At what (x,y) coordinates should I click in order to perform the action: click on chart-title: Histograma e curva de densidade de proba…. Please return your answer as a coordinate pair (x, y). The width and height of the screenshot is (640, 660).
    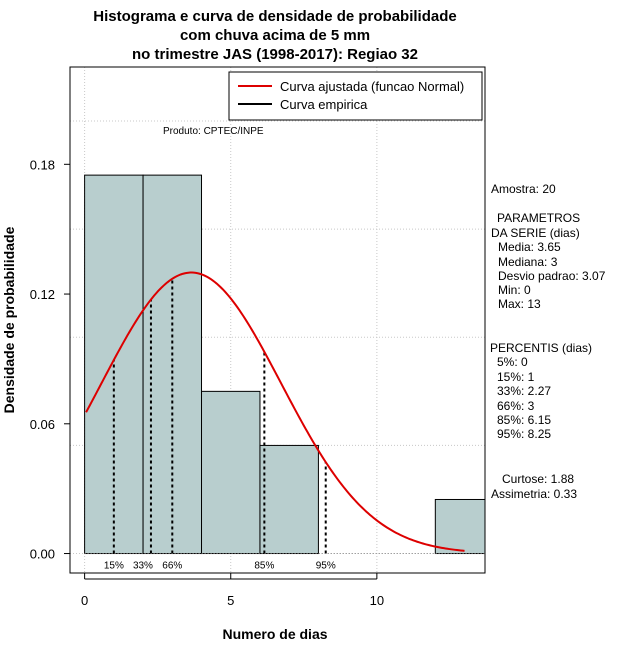
    Looking at the image, I should click on (274, 35).